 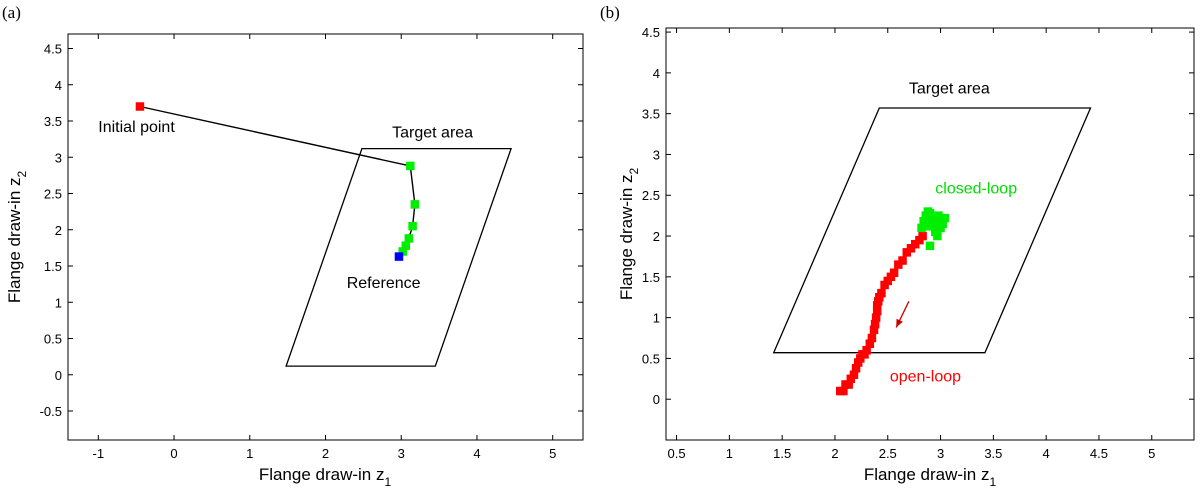 What do you see at coordinates (677, 453) in the screenshot?
I see `x-tick-label: 0.5` at bounding box center [677, 453].